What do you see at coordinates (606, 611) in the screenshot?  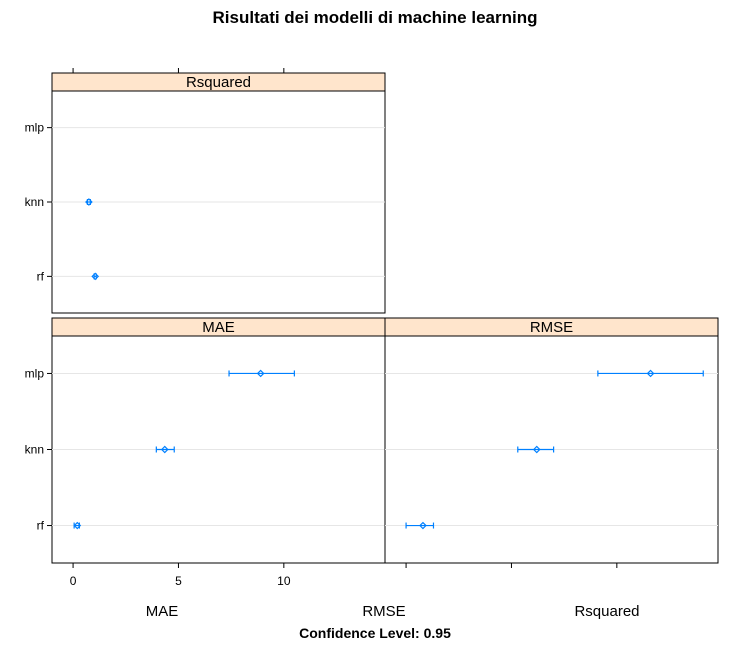 I see `axis-name-rsquared: Rsquared` at bounding box center [606, 611].